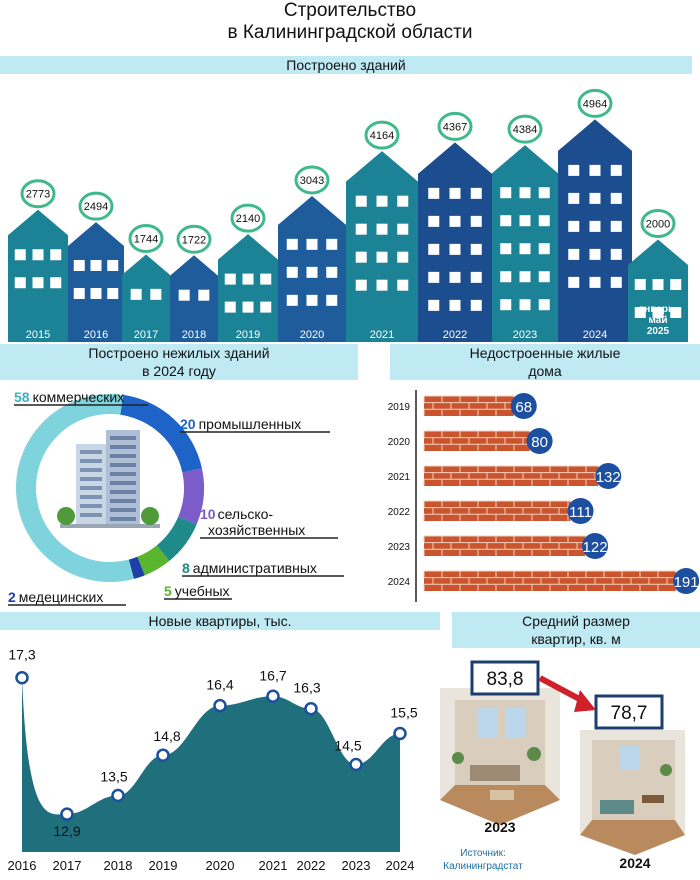  I want to click on building-year-label: 2016, so click(96, 335).